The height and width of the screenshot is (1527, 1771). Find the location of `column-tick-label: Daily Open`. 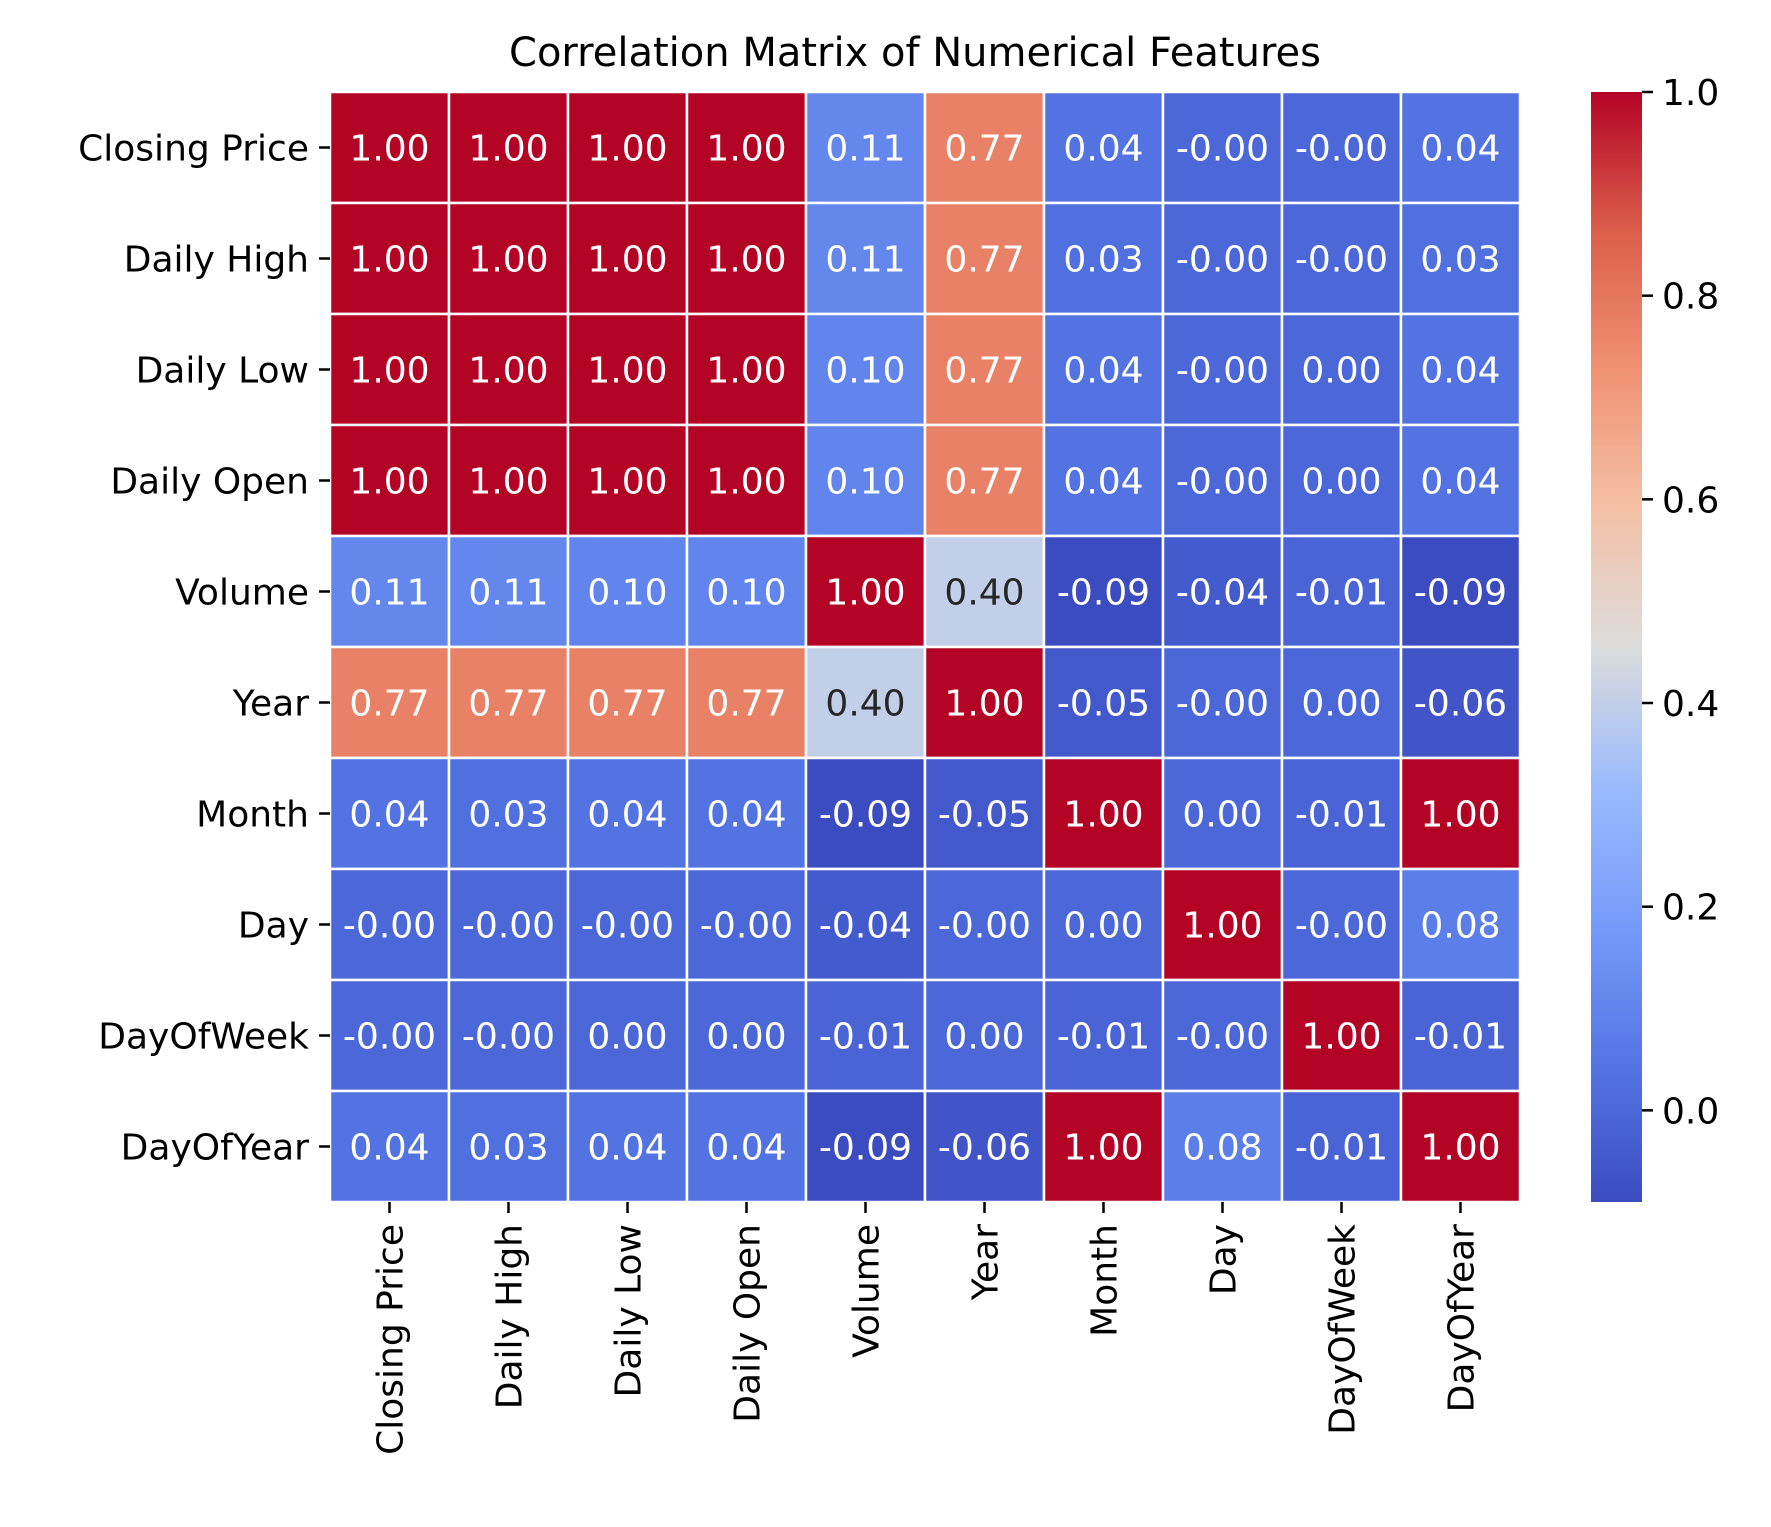

column-tick-label: Daily Open is located at coordinates (748, 1323).